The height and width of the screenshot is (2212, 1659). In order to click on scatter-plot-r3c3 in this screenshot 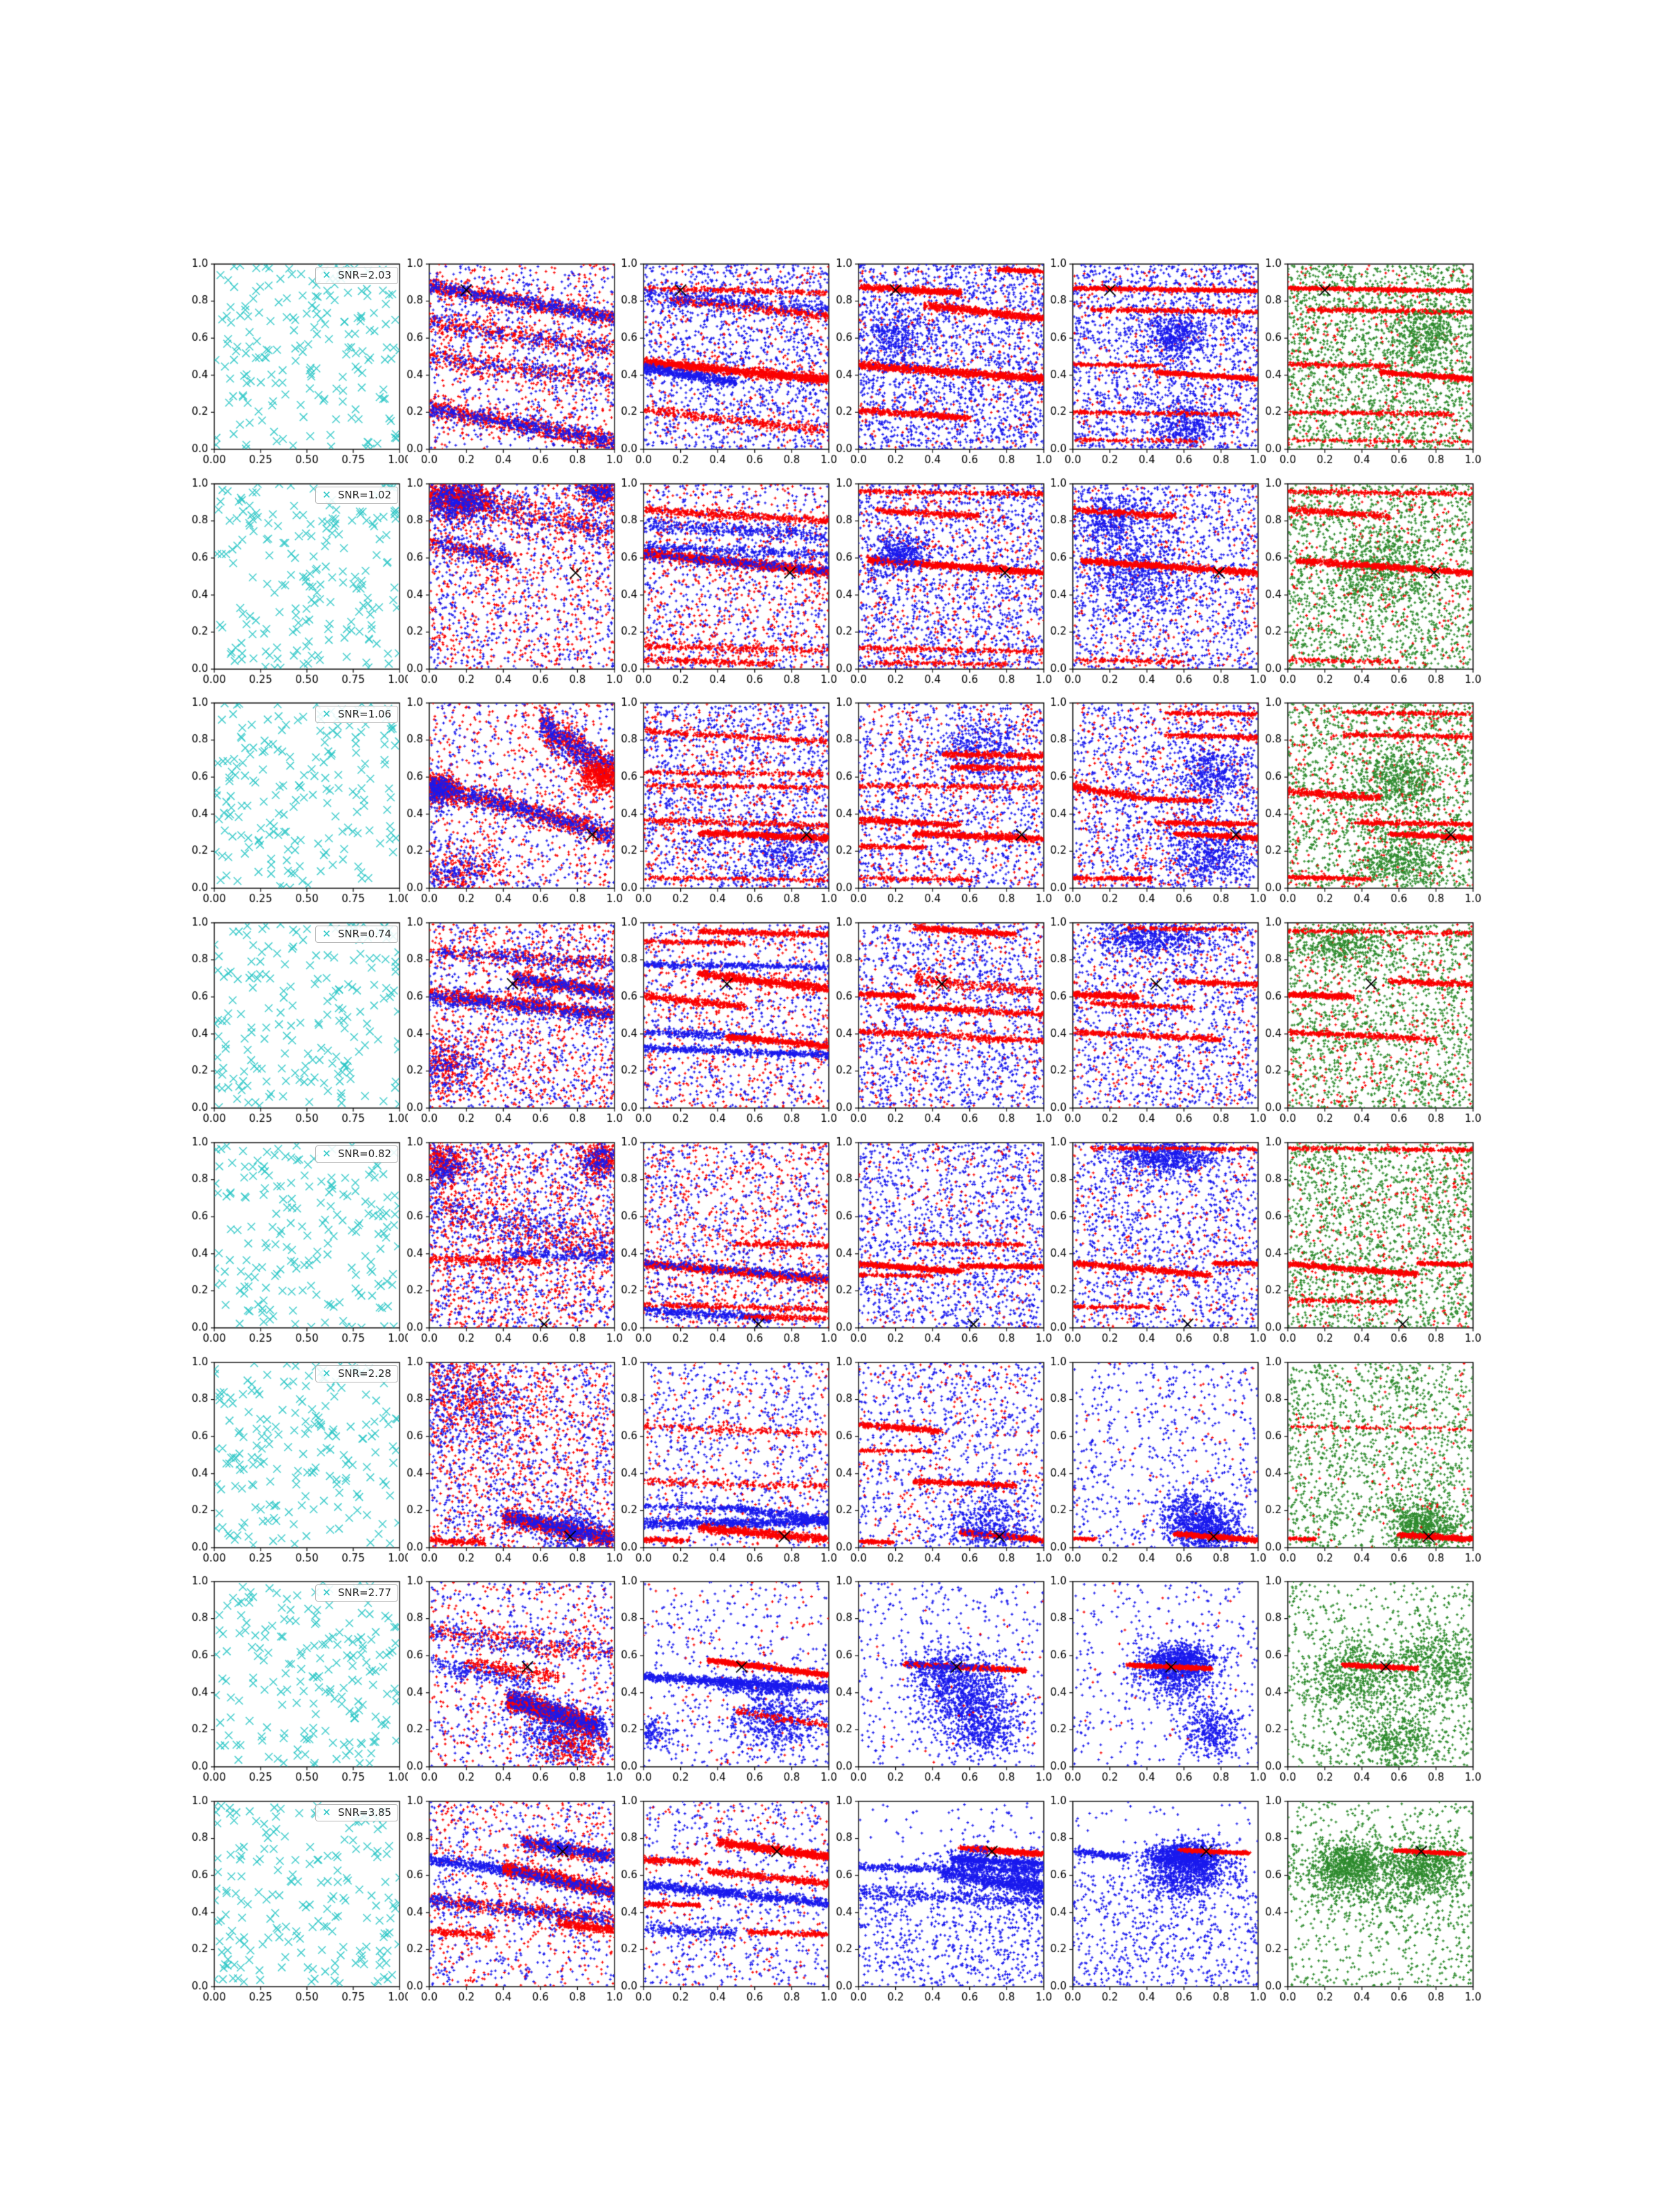, I will do `click(723, 805)`.